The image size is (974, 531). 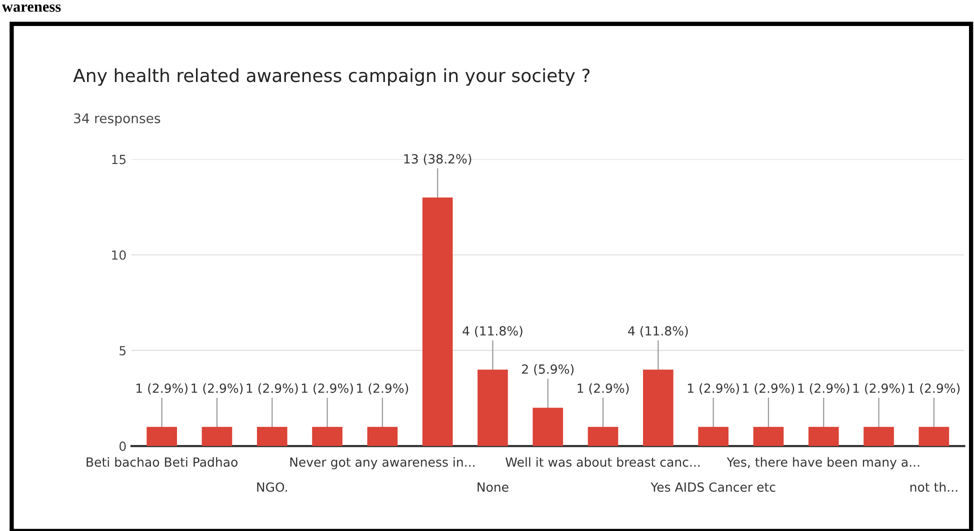 I want to click on data-label: 2 (5.9%), so click(x=548, y=370).